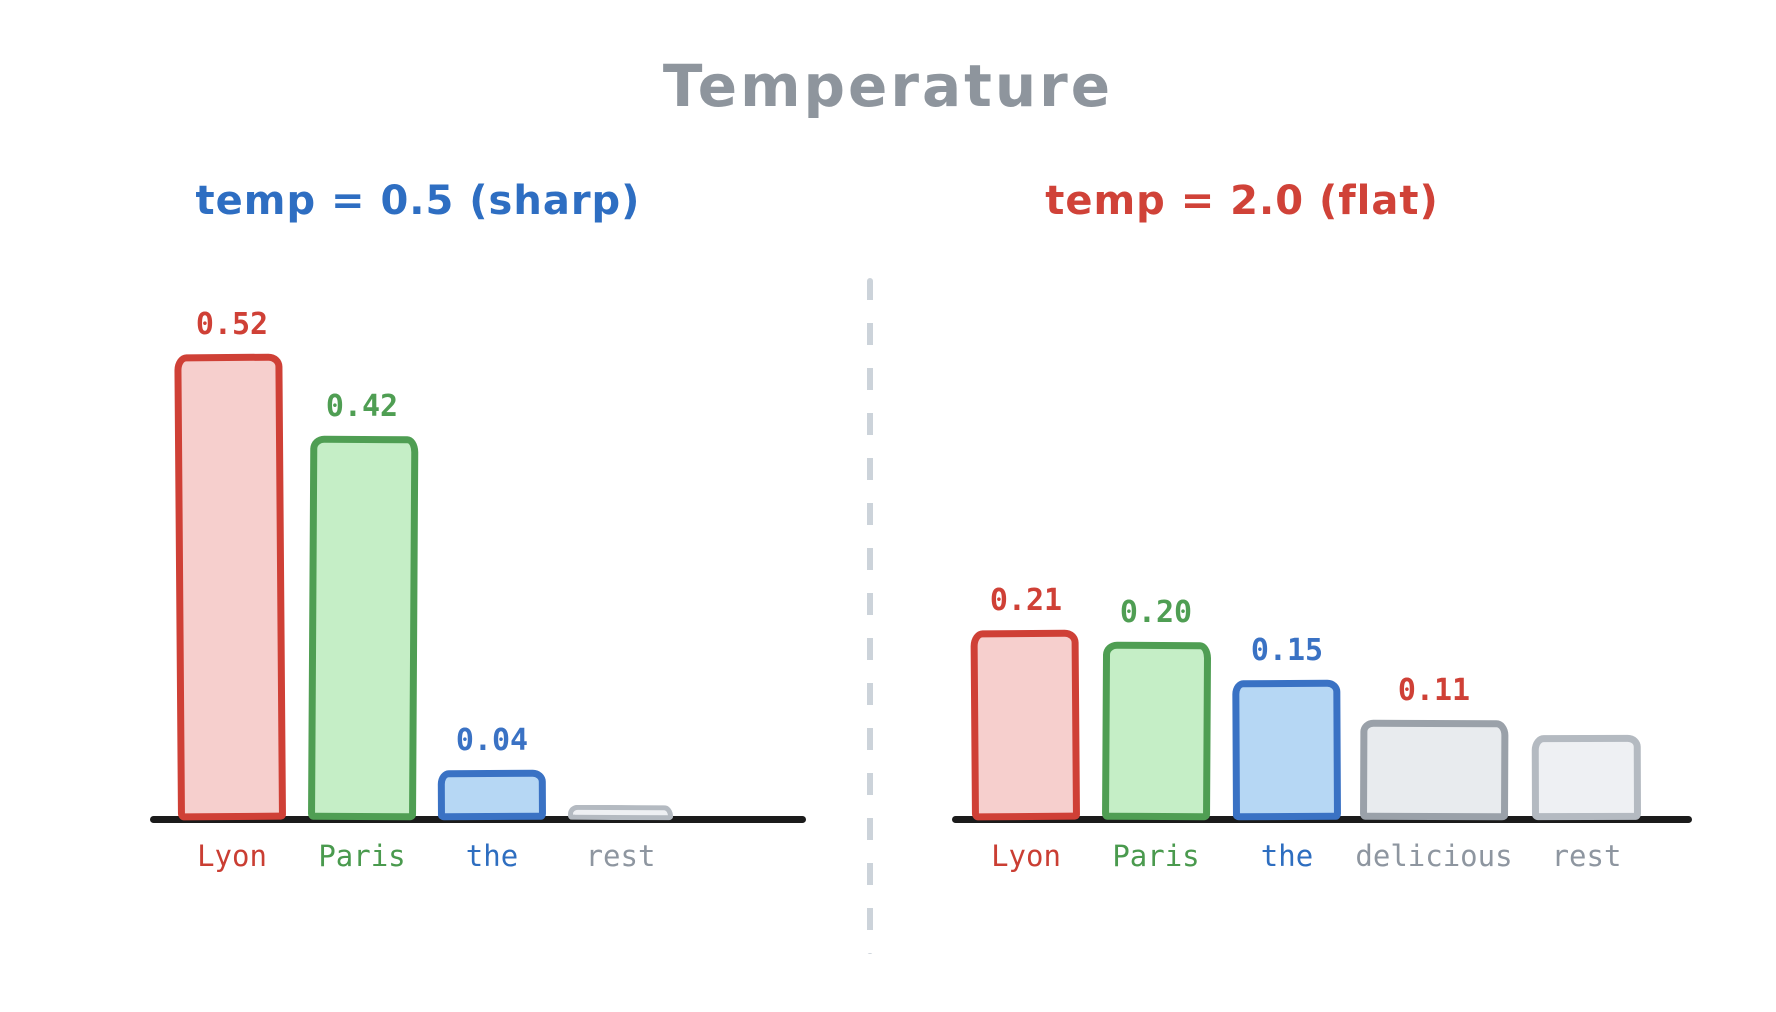 The width and height of the screenshot is (1776, 1012). What do you see at coordinates (888, 86) in the screenshot?
I see `figure-title: Temperature` at bounding box center [888, 86].